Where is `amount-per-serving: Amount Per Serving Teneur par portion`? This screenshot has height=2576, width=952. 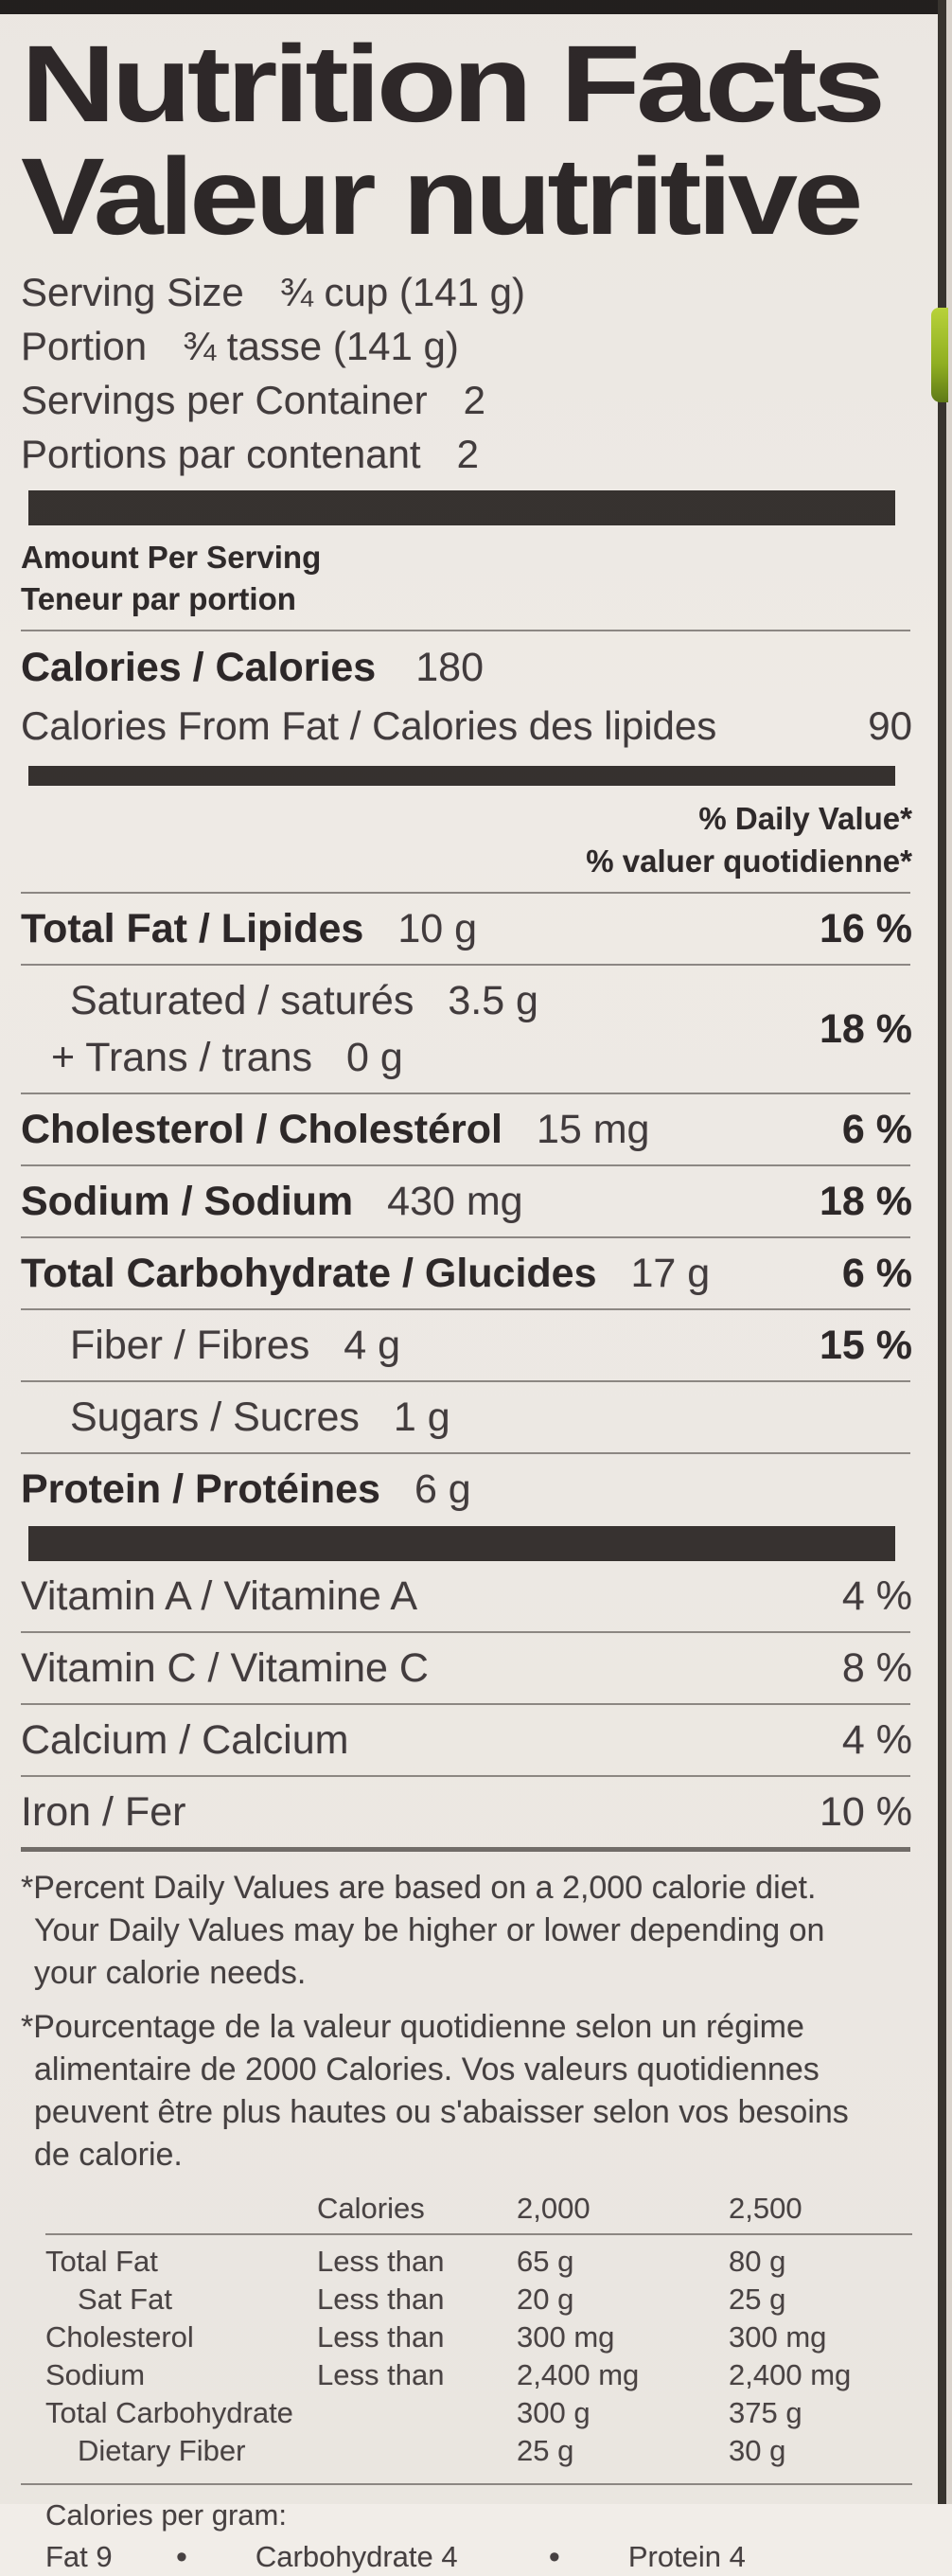 amount-per-serving: Amount Per Serving Teneur par portion is located at coordinates (171, 577).